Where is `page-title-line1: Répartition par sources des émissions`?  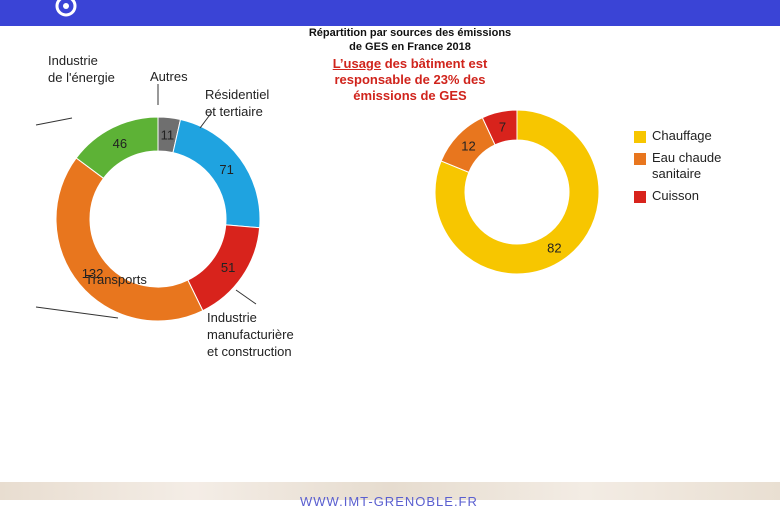
page-title-line1: Répartition par sources des émissions is located at coordinates (410, 33).